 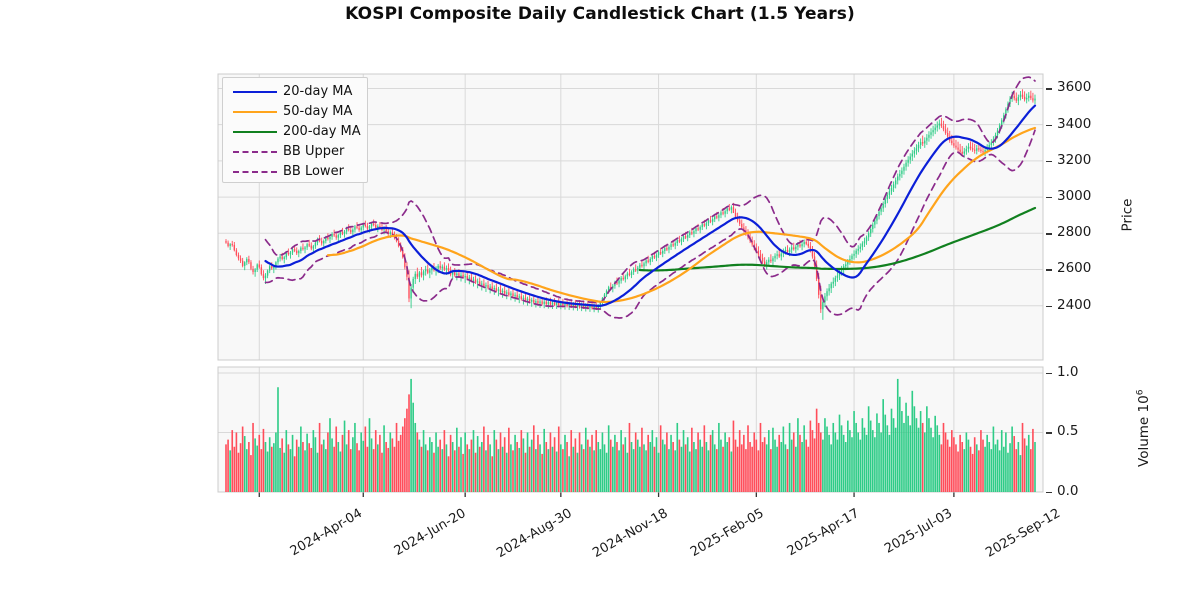 I want to click on legend-label: BB Lower, so click(x=313, y=171).